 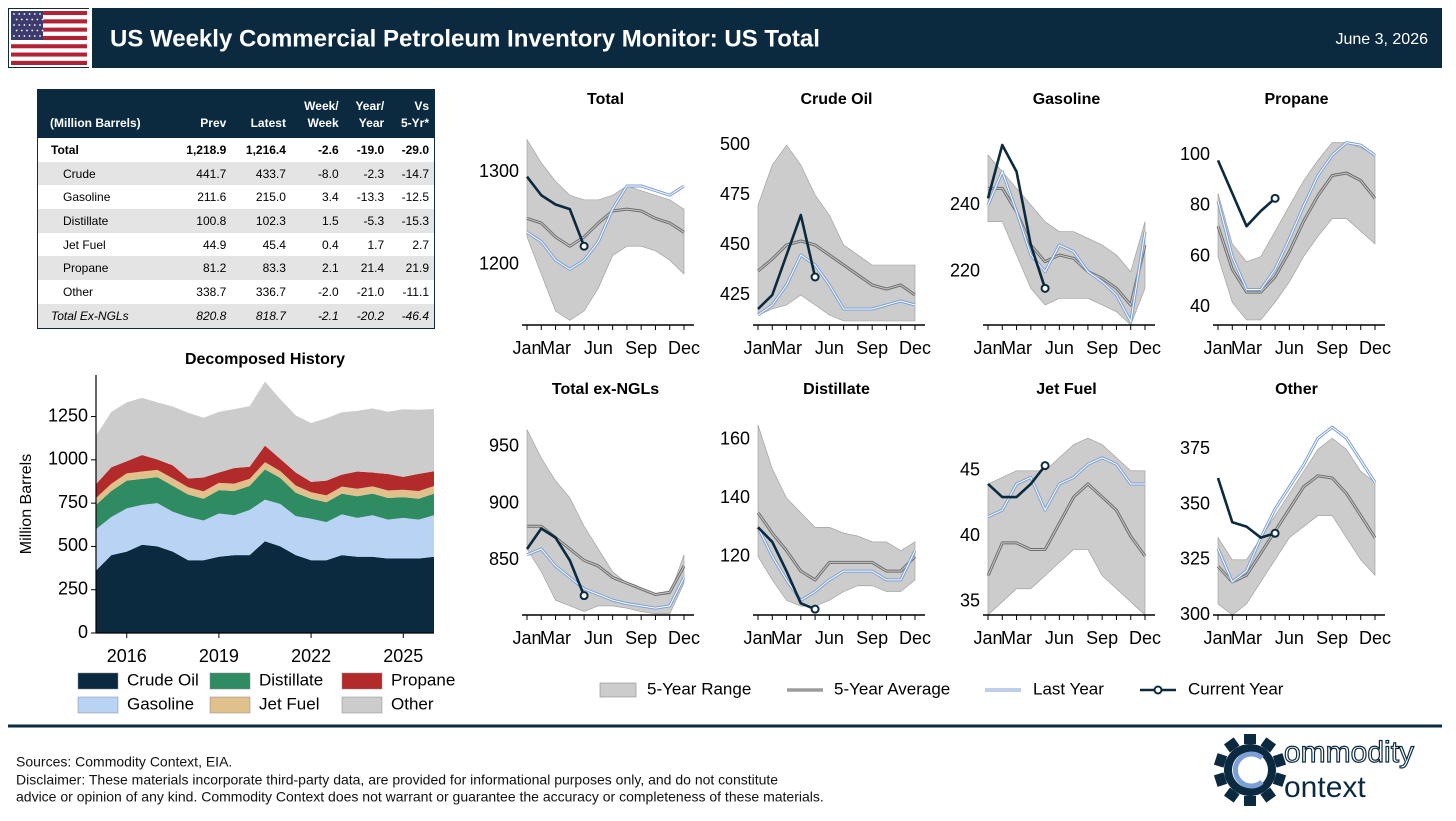 What do you see at coordinates (735, 438) in the screenshot?
I see `y-tick-label: 160` at bounding box center [735, 438].